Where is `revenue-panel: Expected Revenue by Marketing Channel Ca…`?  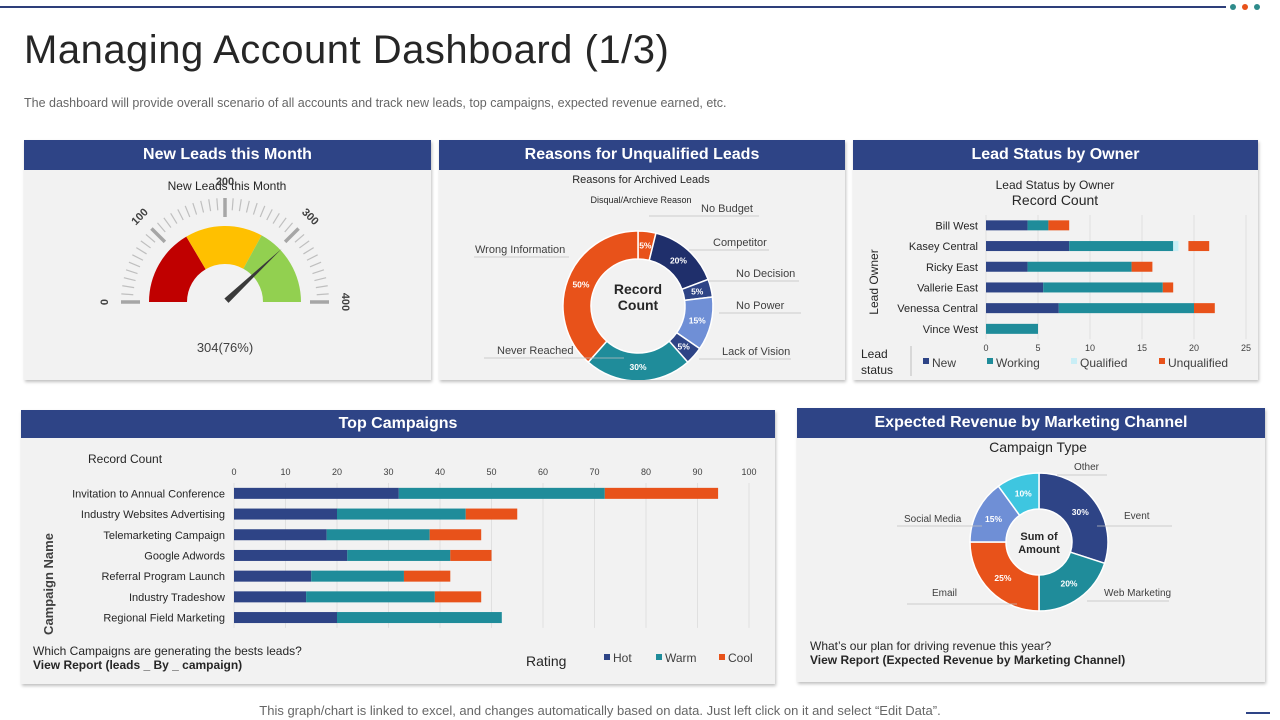 revenue-panel: Expected Revenue by Marketing Channel Ca… is located at coordinates (1031, 545).